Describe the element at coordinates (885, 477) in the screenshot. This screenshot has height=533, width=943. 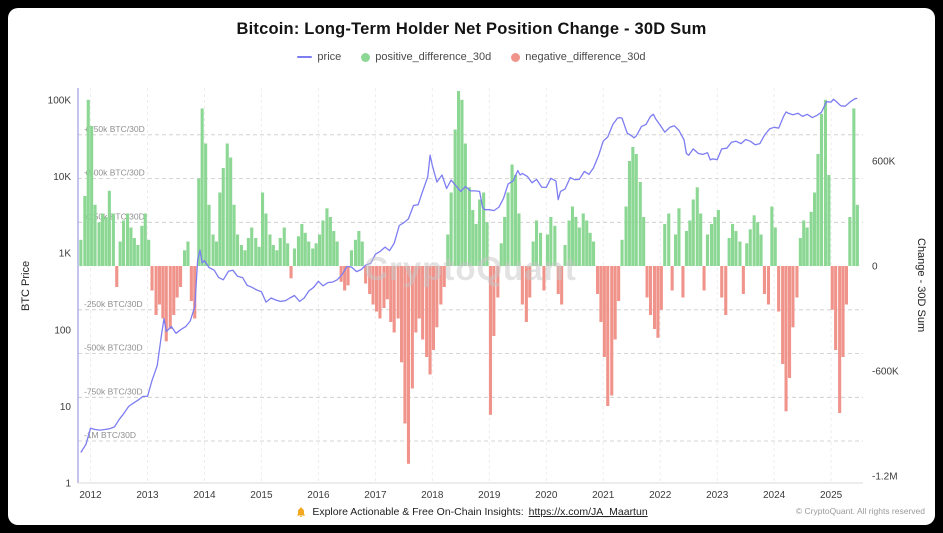
I see `svg-text: -1.2M` at that location.